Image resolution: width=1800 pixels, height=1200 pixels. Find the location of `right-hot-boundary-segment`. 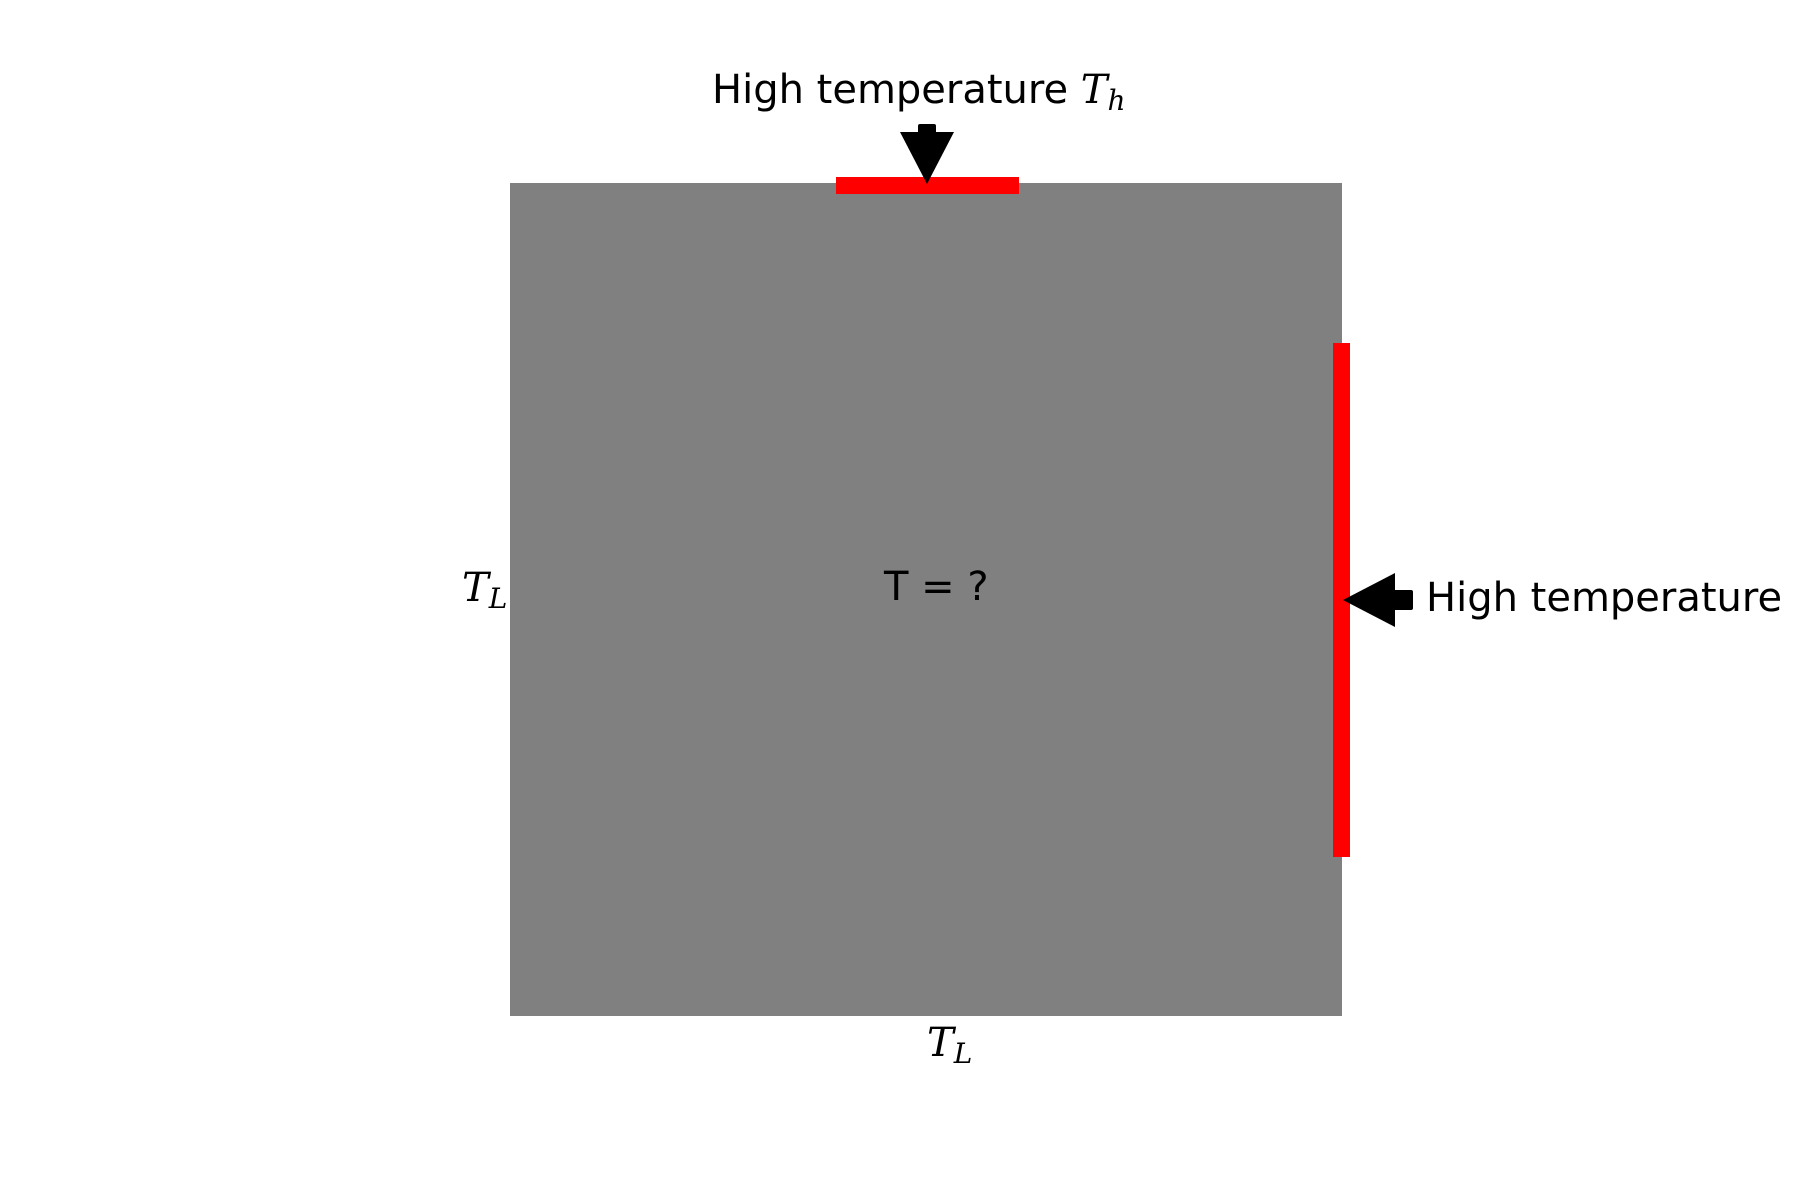

right-hot-boundary-segment is located at coordinates (1341, 600).